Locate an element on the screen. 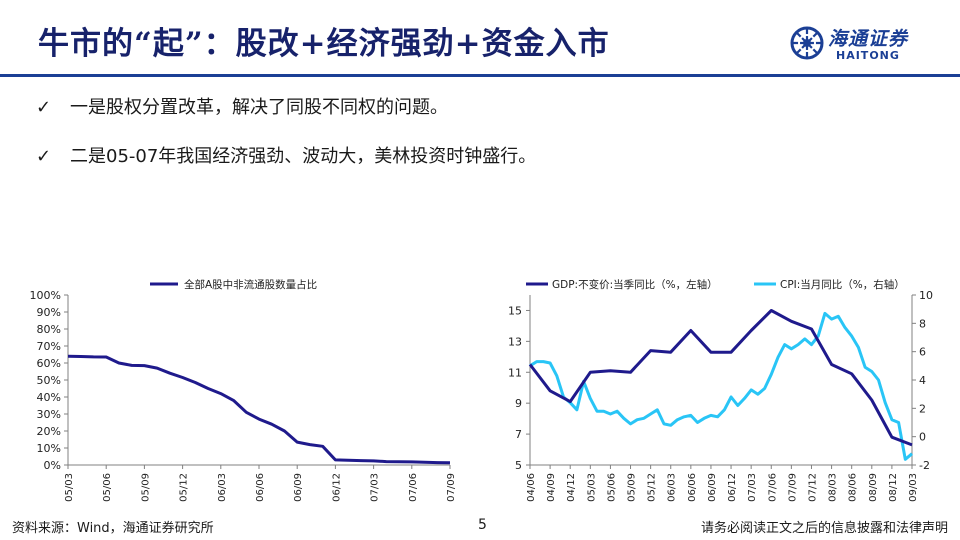 Image resolution: width=960 pixels, height=540 pixels. y-tick-label: 10% is located at coordinates (49, 448).